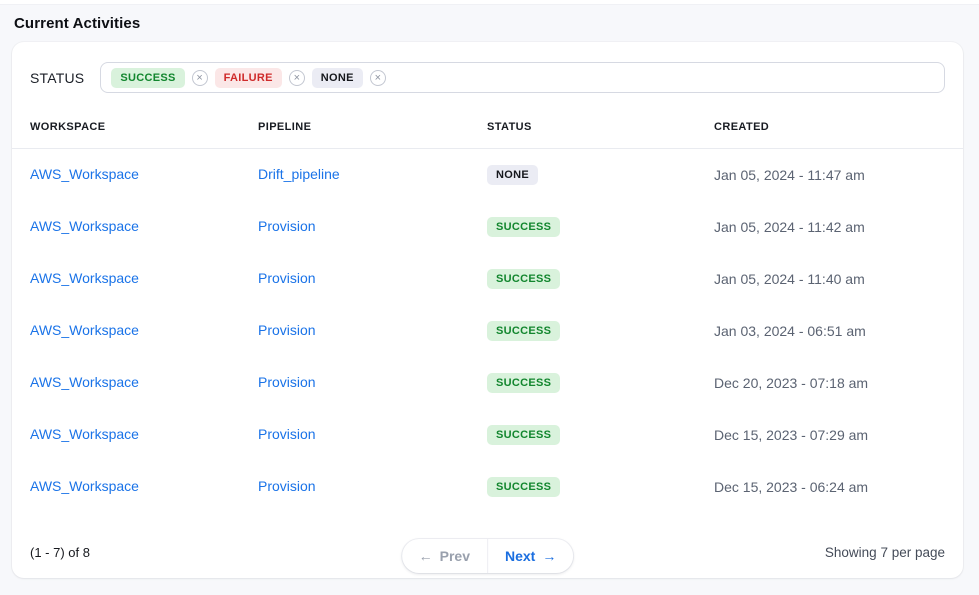 The height and width of the screenshot is (595, 979). I want to click on created-cell: Dec 20, 2023 - 07:18 am, so click(791, 383).